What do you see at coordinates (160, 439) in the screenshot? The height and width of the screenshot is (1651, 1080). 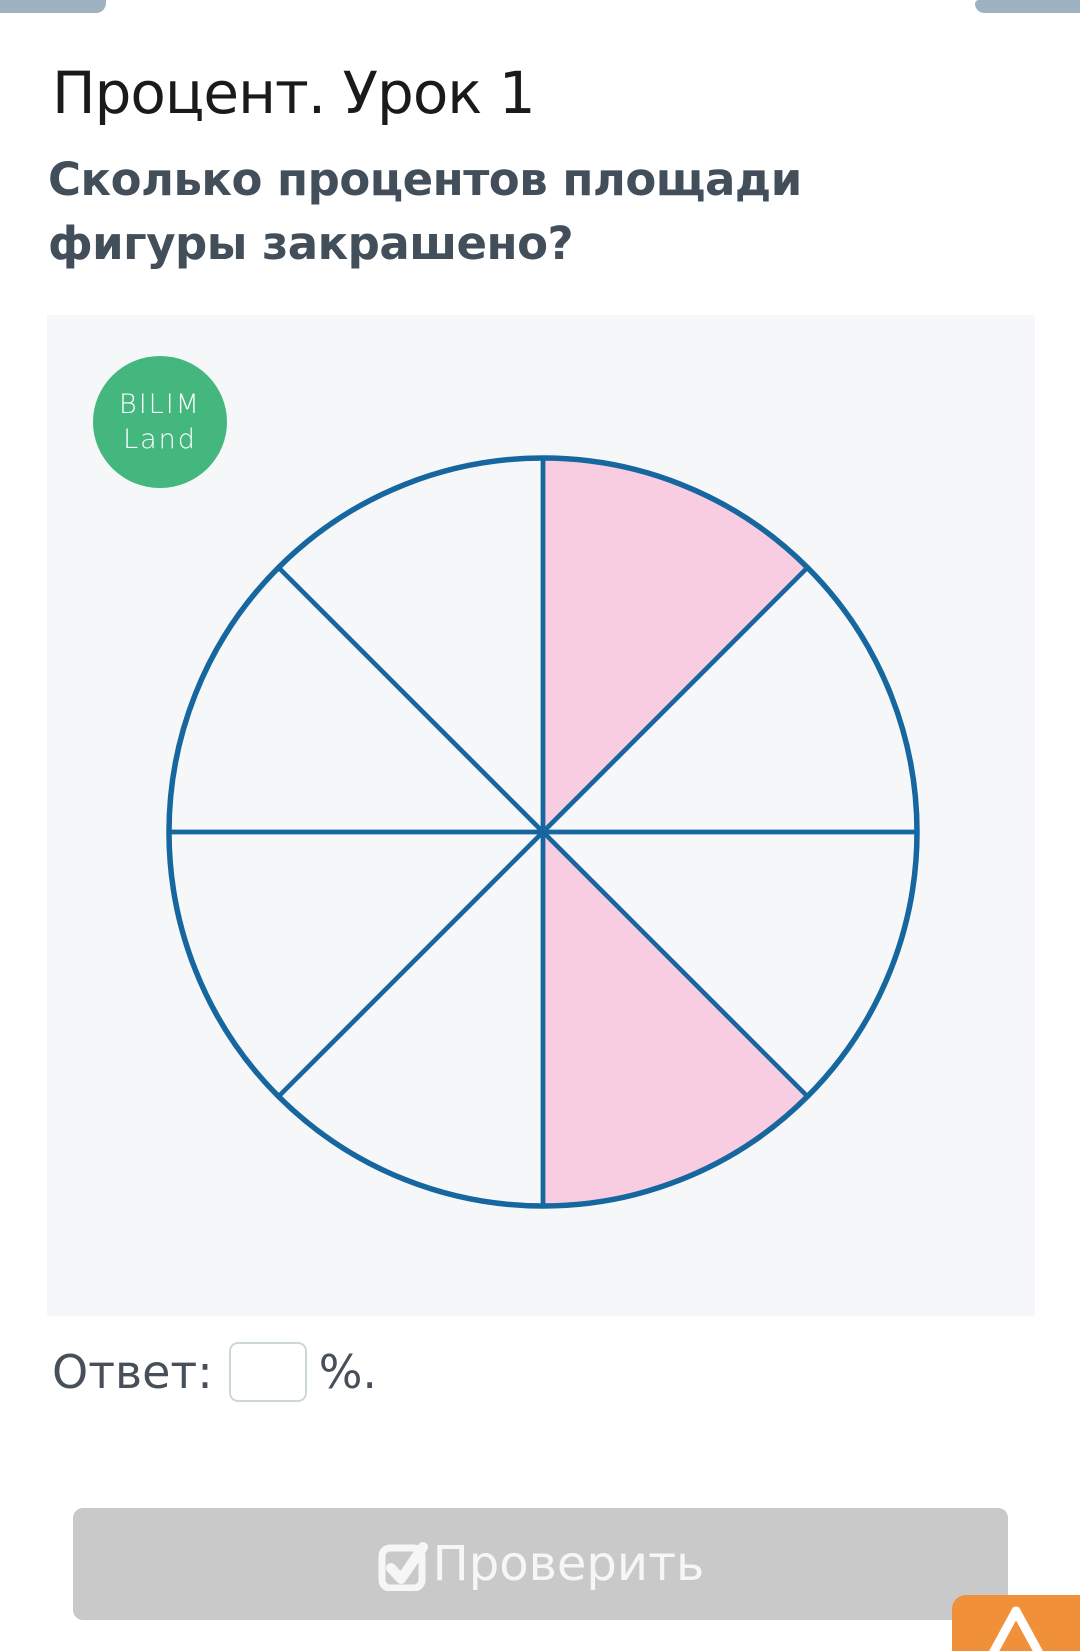 I see `logo-line2: Land` at bounding box center [160, 439].